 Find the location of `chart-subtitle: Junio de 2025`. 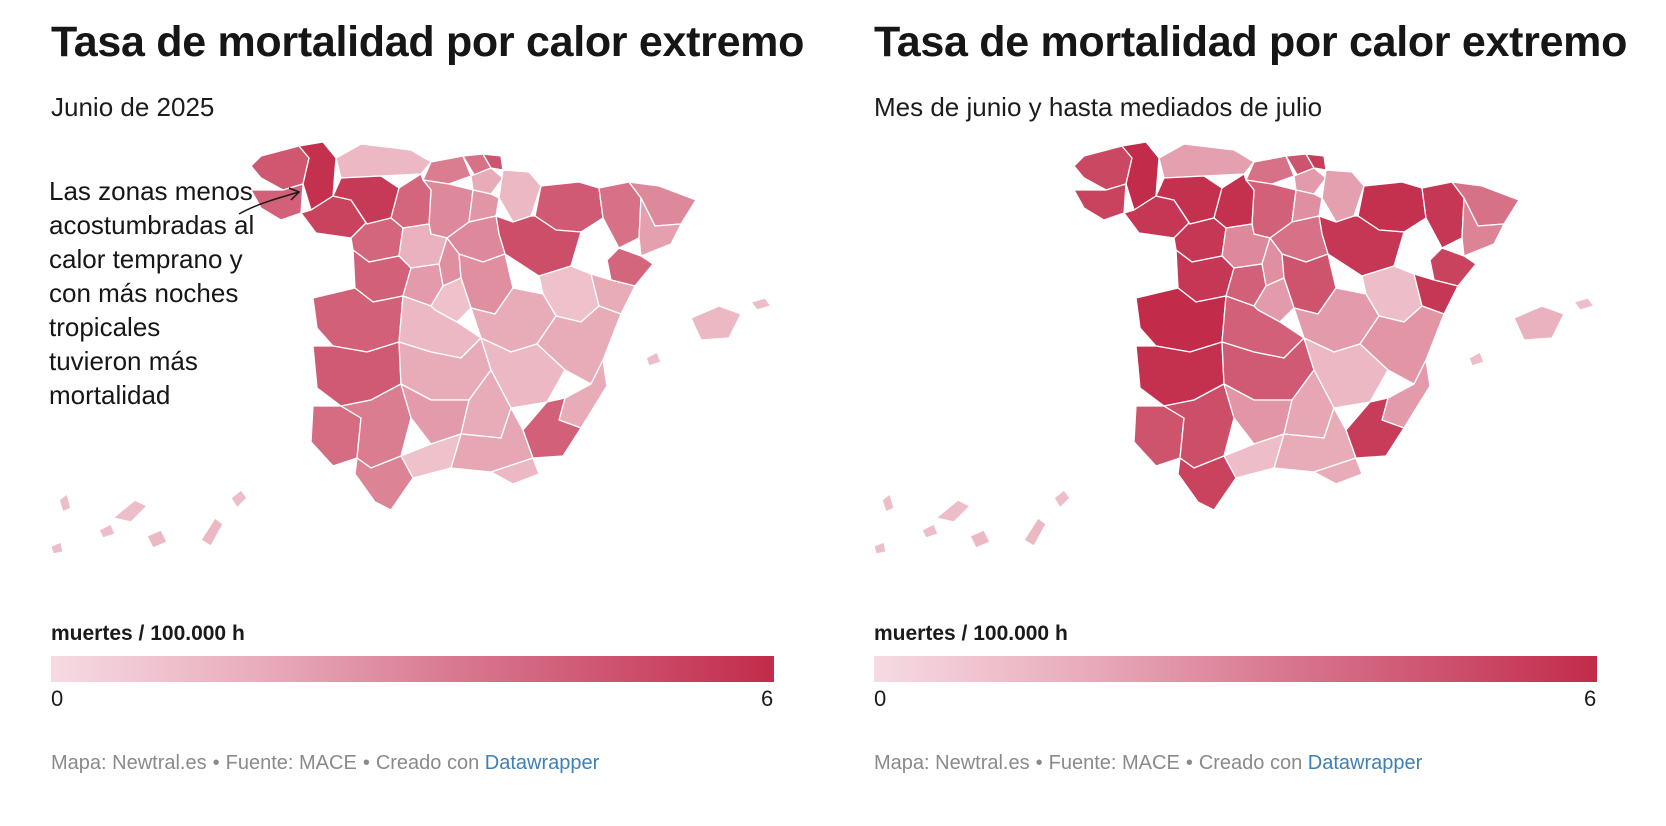

chart-subtitle: Junio de 2025 is located at coordinates (133, 107).